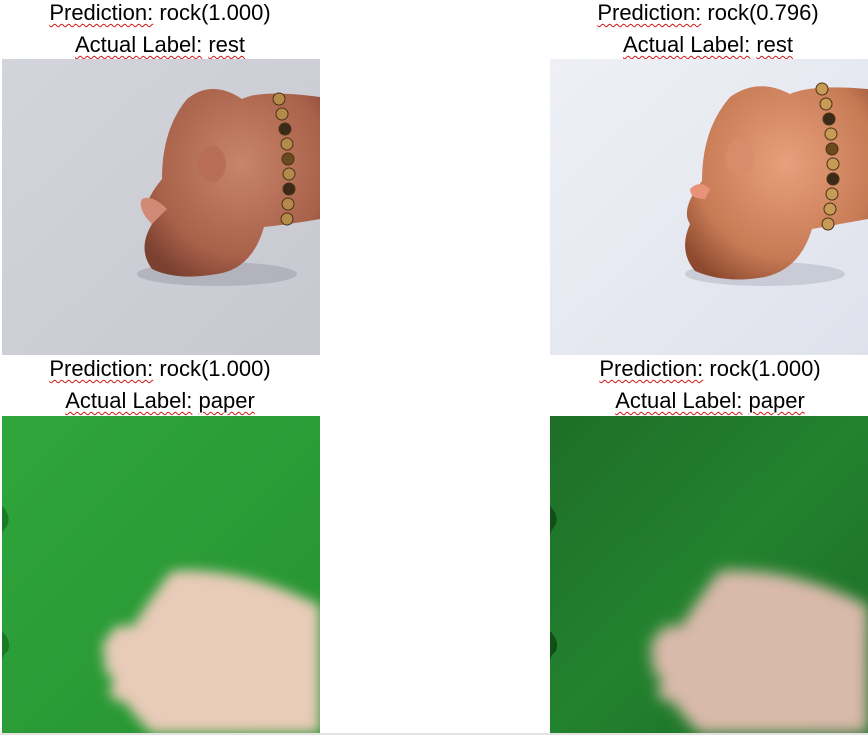 The image size is (868, 735). I want to click on panel-4-actual: Actual Label: paper, so click(709, 401).